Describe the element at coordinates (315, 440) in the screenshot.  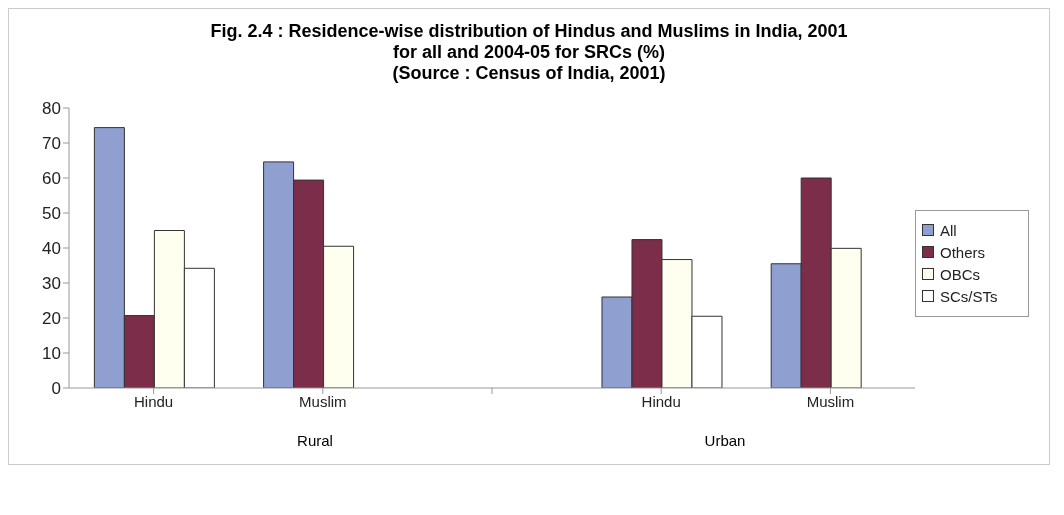
I see `text: Rural` at that location.